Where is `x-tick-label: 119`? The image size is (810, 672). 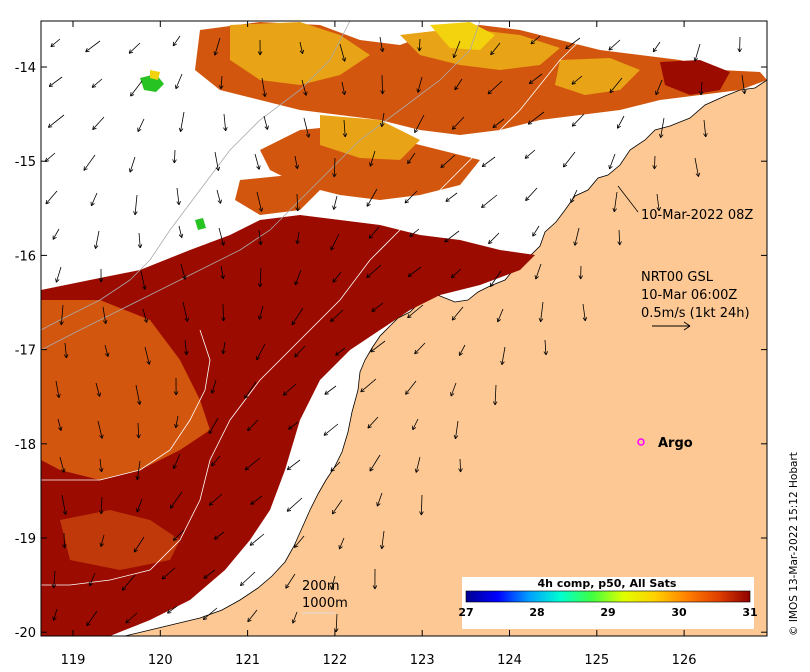
x-tick-label: 119 is located at coordinates (73, 660).